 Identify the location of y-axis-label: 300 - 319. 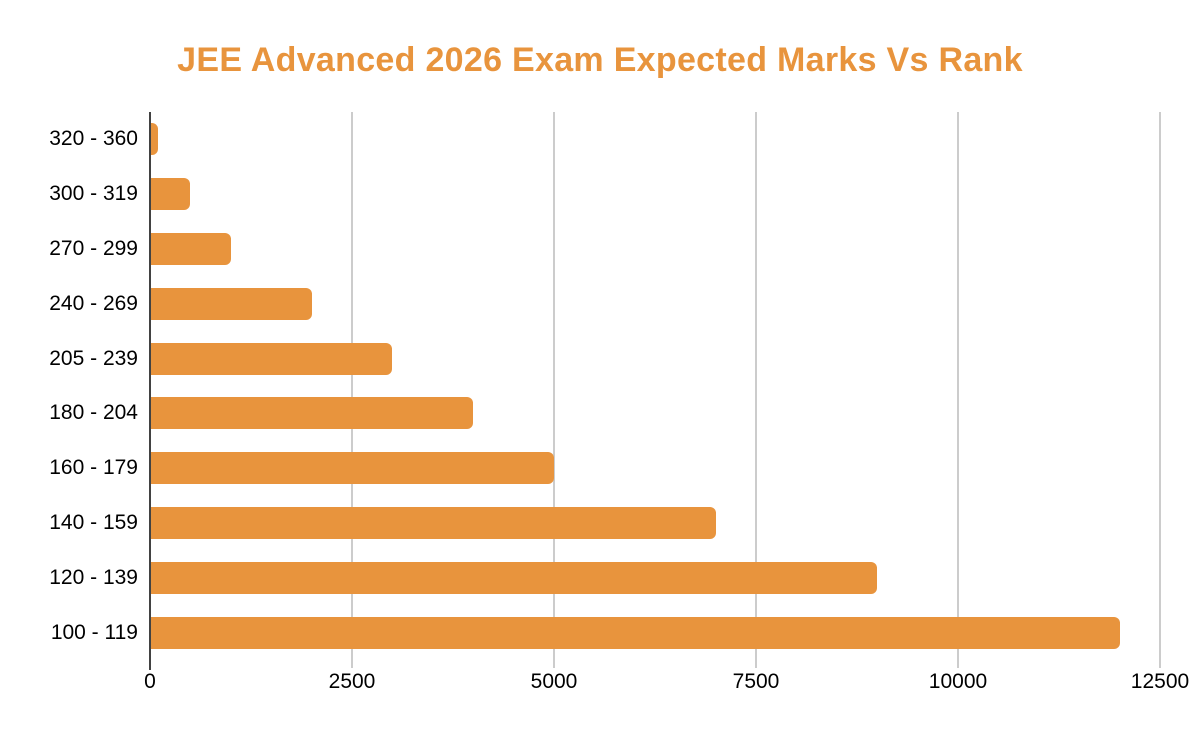
(93, 194).